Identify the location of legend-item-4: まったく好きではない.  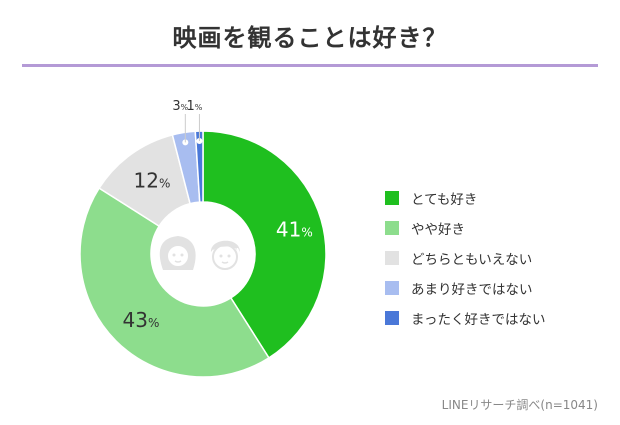
(465, 318).